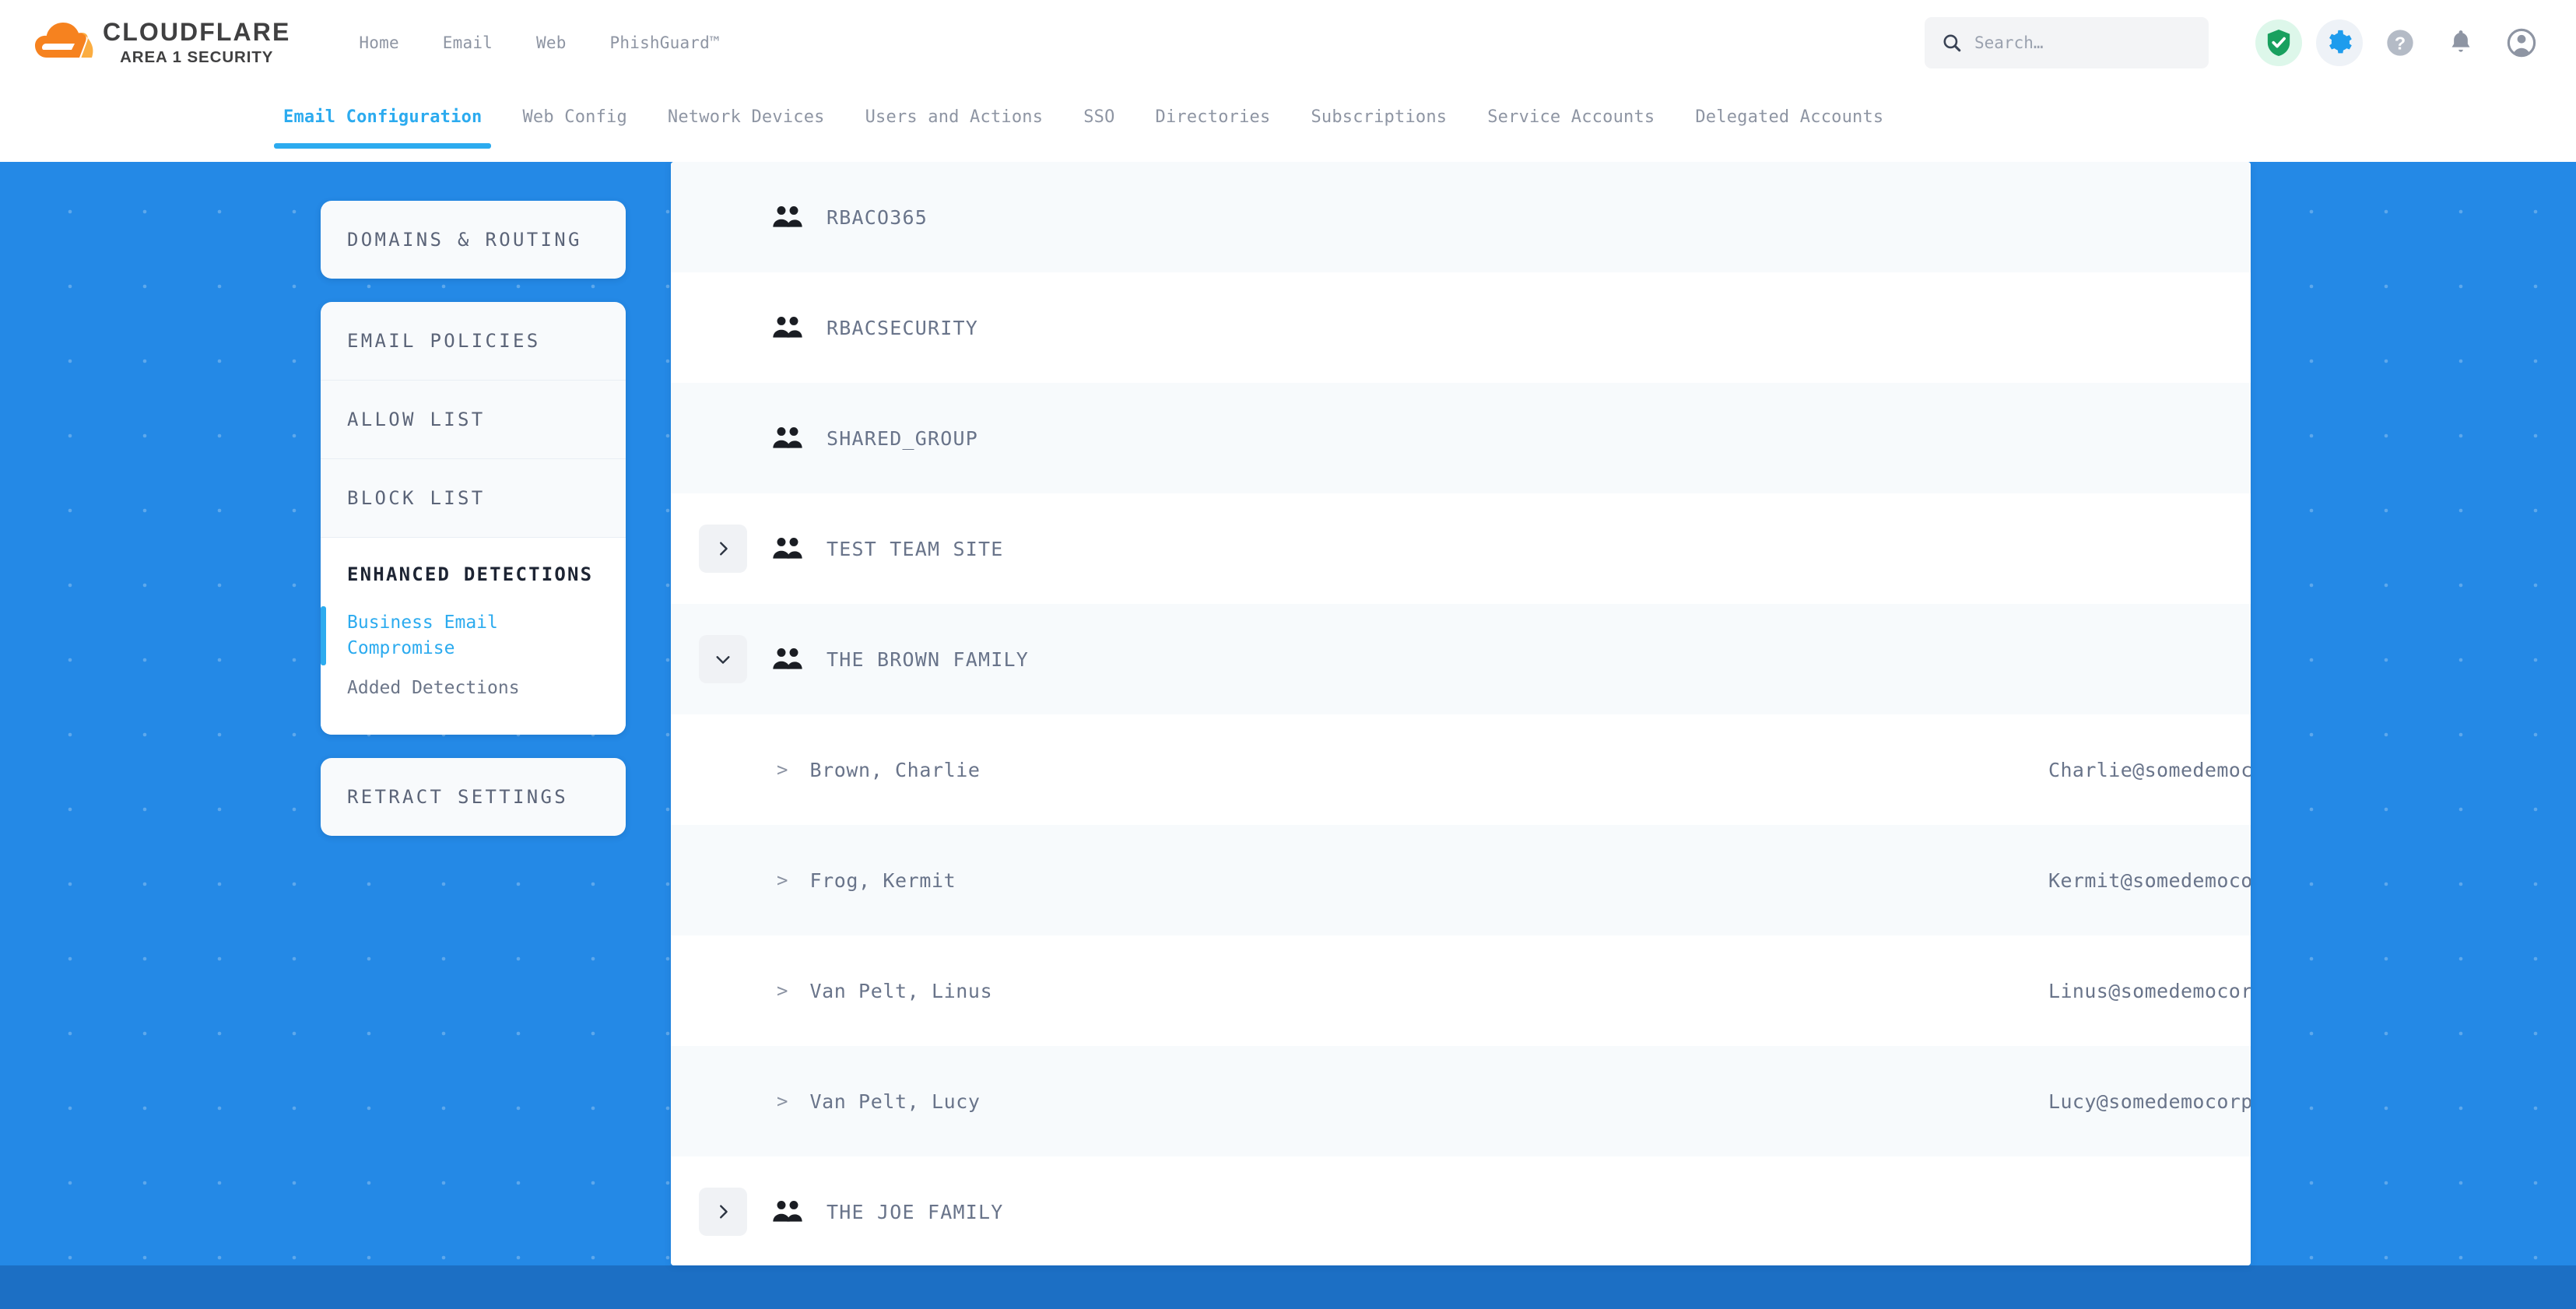 The width and height of the screenshot is (2576, 1309). What do you see at coordinates (915, 1211) in the screenshot?
I see `group-name: THE JOE FAMILY` at bounding box center [915, 1211].